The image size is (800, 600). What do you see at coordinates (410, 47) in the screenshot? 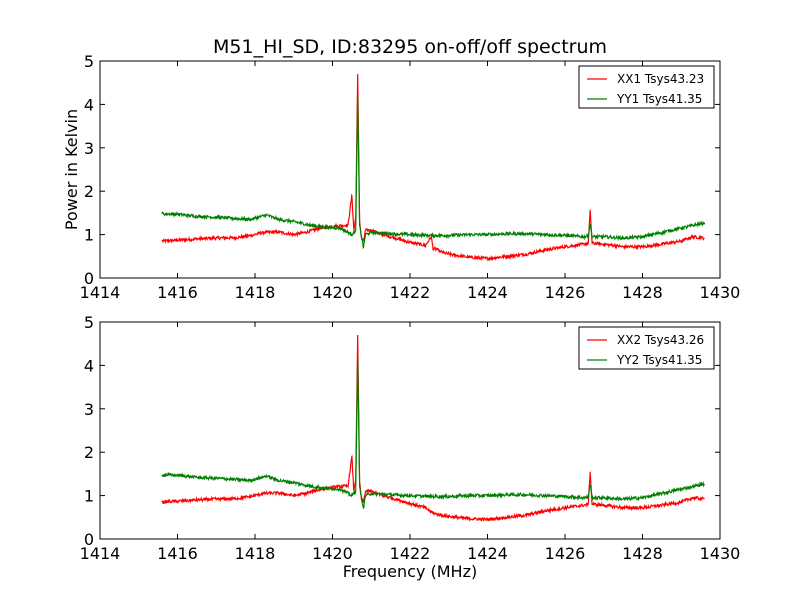
I see `chart-title: M51_HI_SD, ID:83295 on-off/off spectrum` at bounding box center [410, 47].